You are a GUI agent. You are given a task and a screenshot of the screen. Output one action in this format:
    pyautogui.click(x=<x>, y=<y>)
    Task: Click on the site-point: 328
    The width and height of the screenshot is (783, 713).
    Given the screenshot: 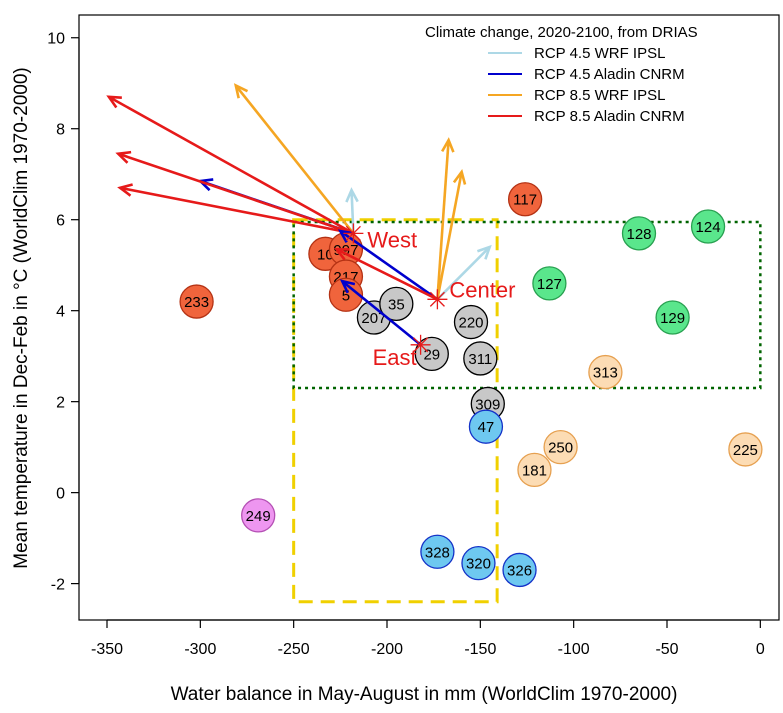 What is the action you would take?
    pyautogui.click(x=437, y=551)
    